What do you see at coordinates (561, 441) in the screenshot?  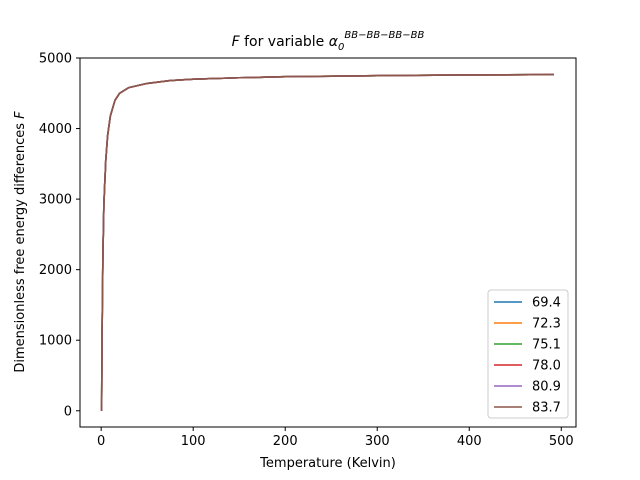 I see `x-tick-label: 500` at bounding box center [561, 441].